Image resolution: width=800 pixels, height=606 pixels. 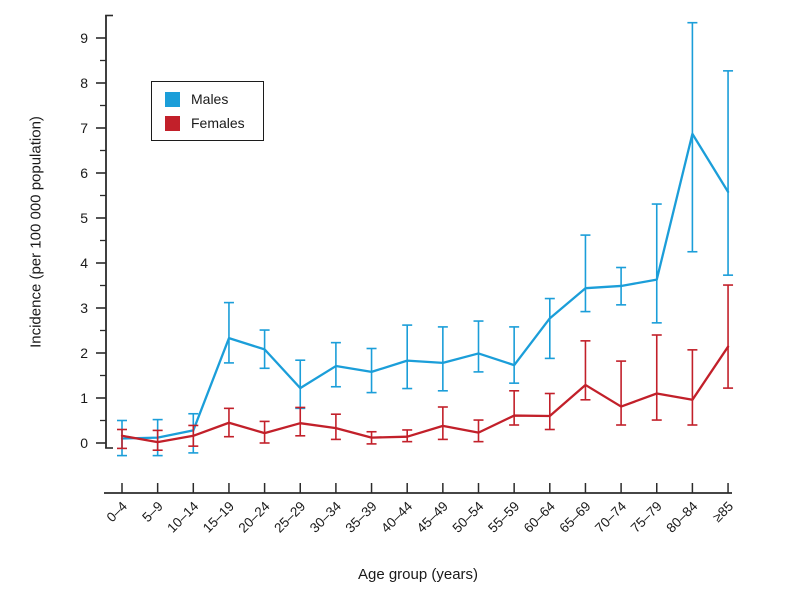 What do you see at coordinates (84, 443) in the screenshot?
I see `svg-text: 0` at bounding box center [84, 443].